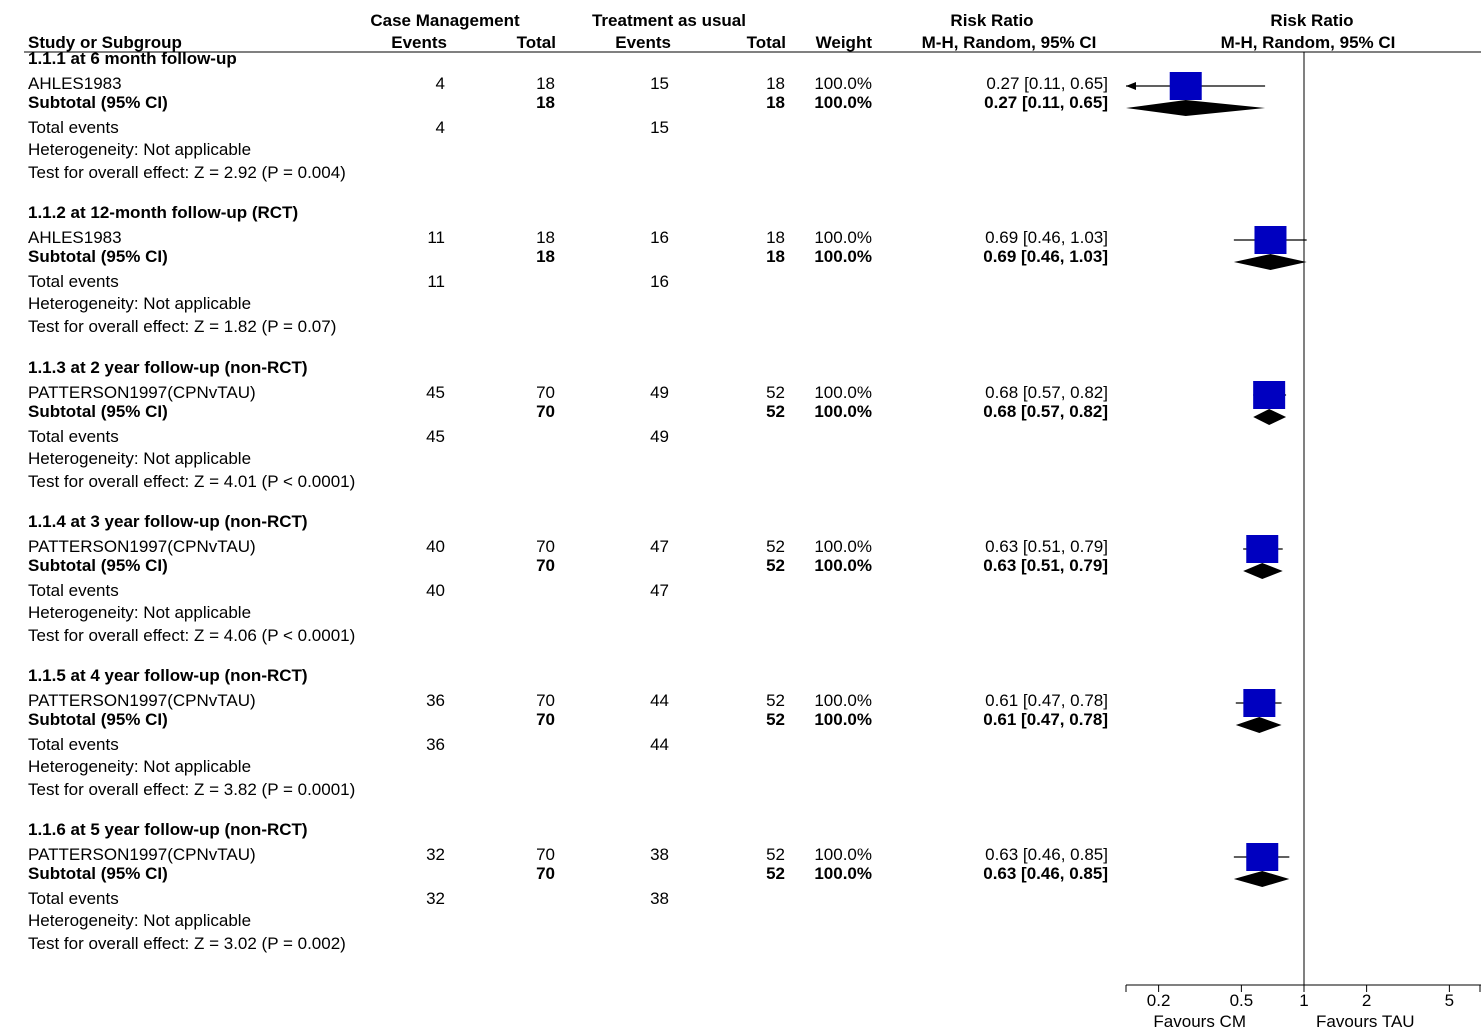  I want to click on subtotal-risk-ratio: 0.63 [0.46, 0.85], so click(1045, 873).